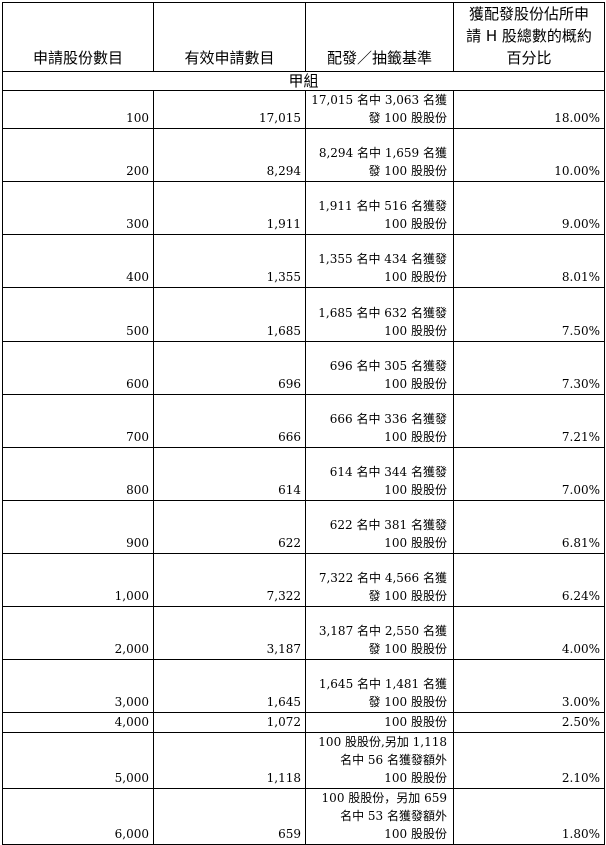 This screenshot has width=606, height=845. Describe the element at coordinates (229, 368) in the screenshot. I see `valid-applications-cell: 696` at that location.